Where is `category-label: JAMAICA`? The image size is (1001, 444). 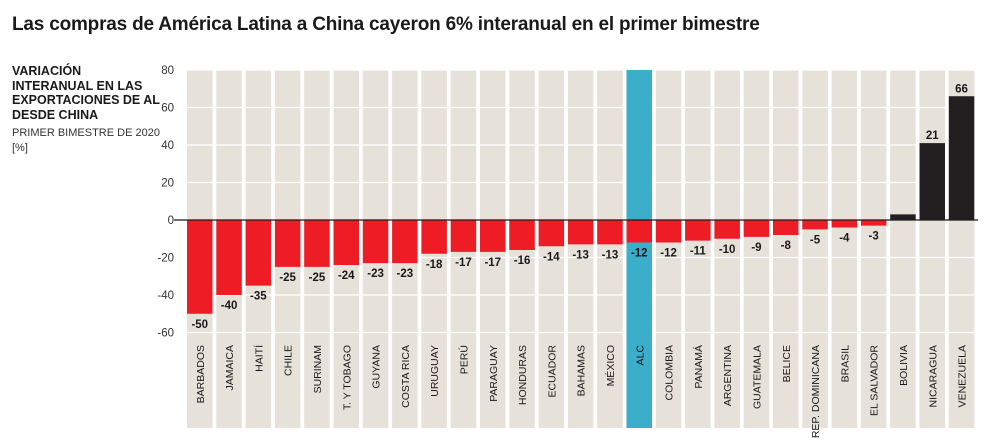 category-label: JAMAICA is located at coordinates (230, 368).